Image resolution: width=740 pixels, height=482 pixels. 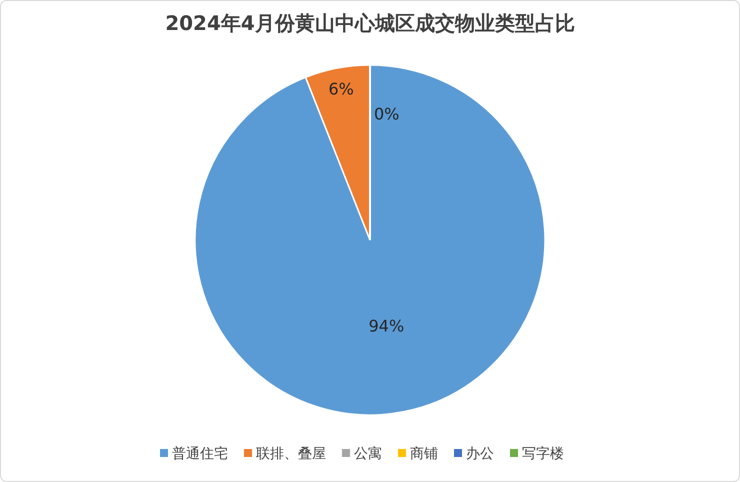 What do you see at coordinates (480, 454) in the screenshot?
I see `legend-label: 办公` at bounding box center [480, 454].